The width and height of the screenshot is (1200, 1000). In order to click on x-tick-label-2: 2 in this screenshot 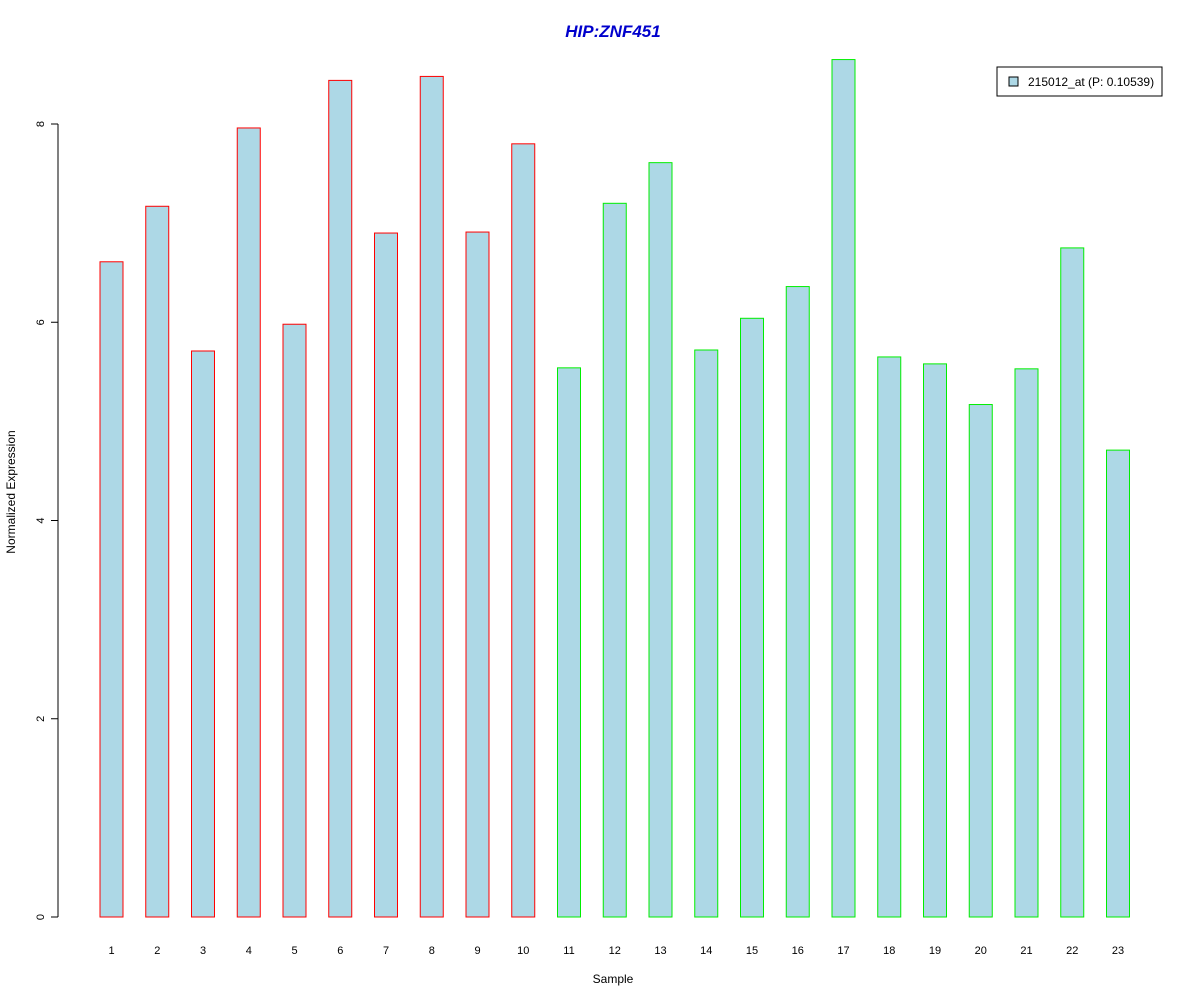, I will do `click(157, 951)`.